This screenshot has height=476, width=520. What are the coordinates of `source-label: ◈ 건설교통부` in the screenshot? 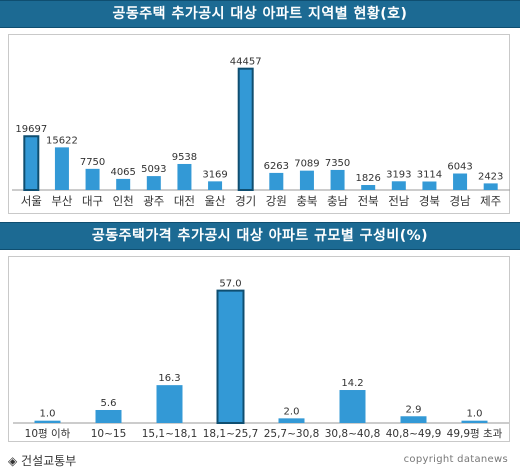 It's located at (42, 461).